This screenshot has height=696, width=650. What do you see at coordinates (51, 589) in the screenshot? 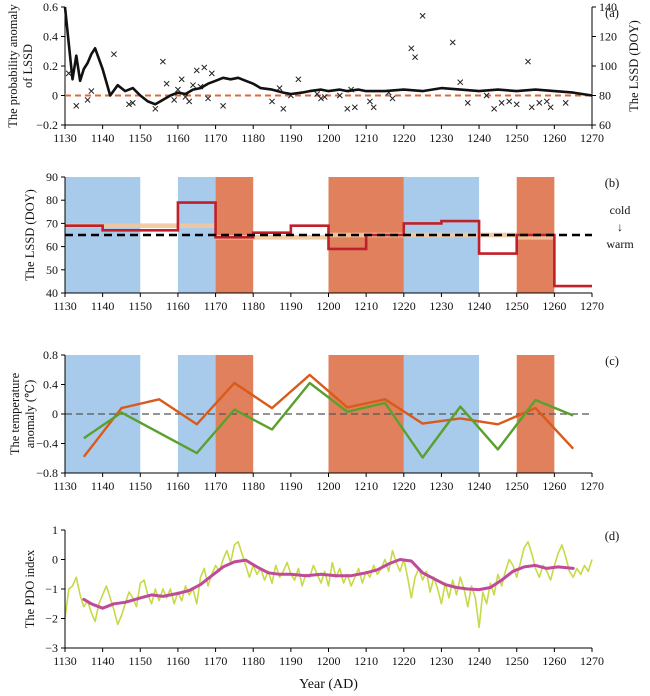
I see `y-tick-label: −1` at bounding box center [51, 589].